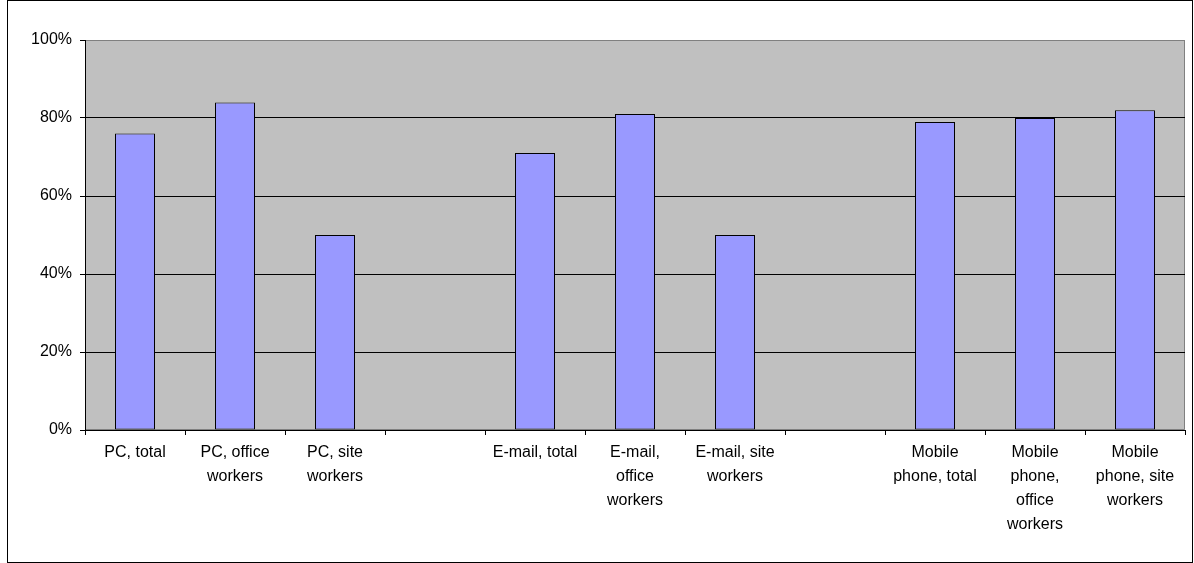  Describe the element at coordinates (60, 429) in the screenshot. I see `y-tick-label: 0%` at that location.